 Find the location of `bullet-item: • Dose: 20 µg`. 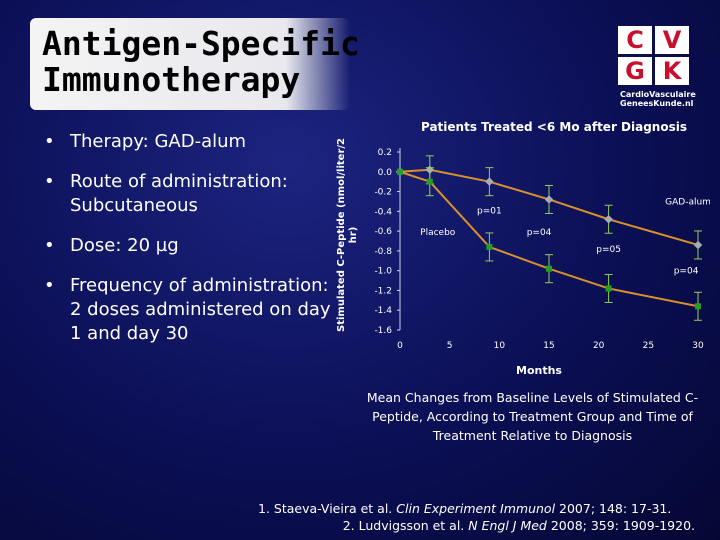

bullet-item: • Dose: 20 µg is located at coordinates (190, 246).